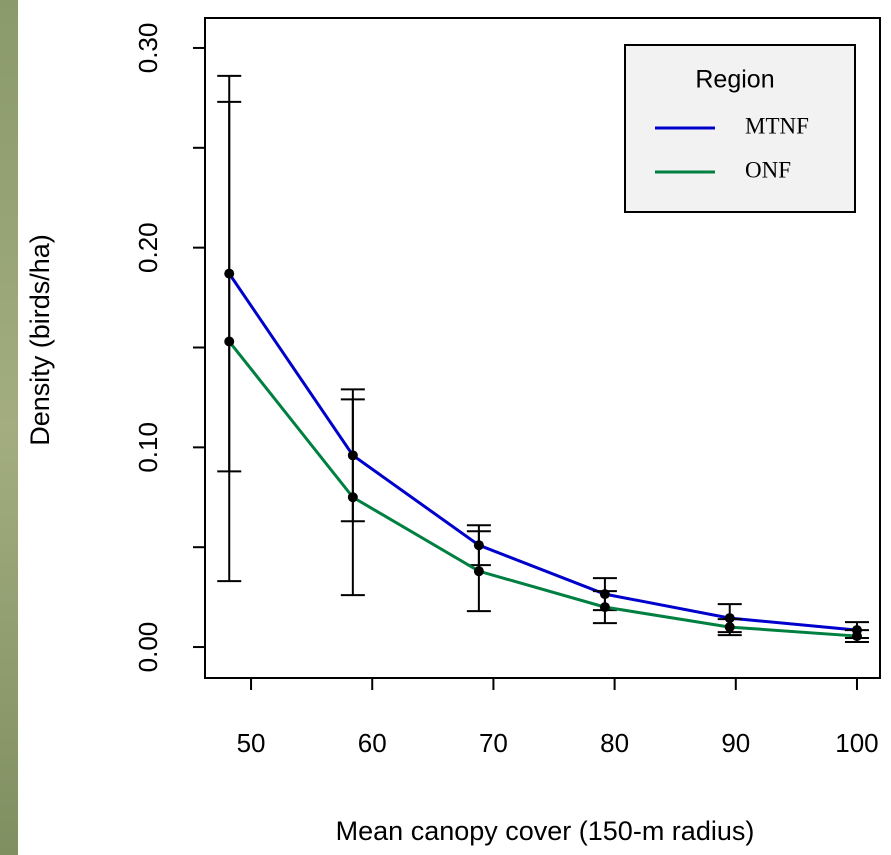  What do you see at coordinates (735, 743) in the screenshot?
I see `x-tick-label: 90` at bounding box center [735, 743].